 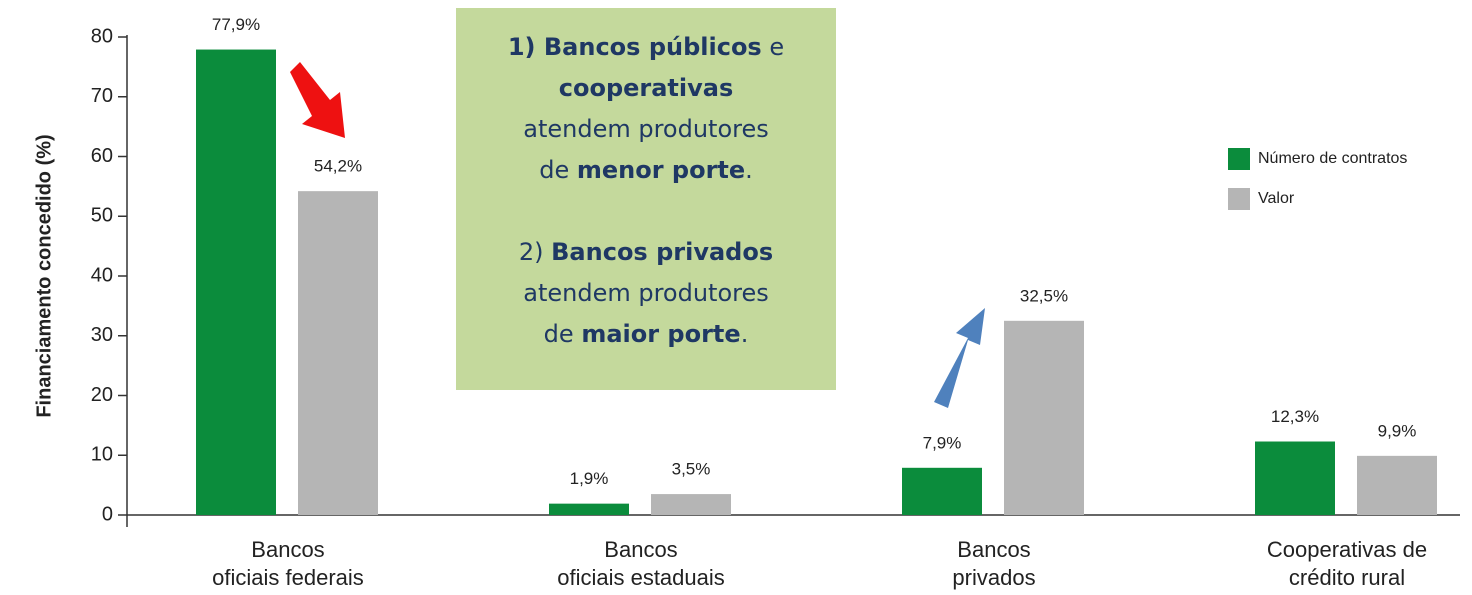 I want to click on value-label: 12,3%, so click(x=1295, y=416).